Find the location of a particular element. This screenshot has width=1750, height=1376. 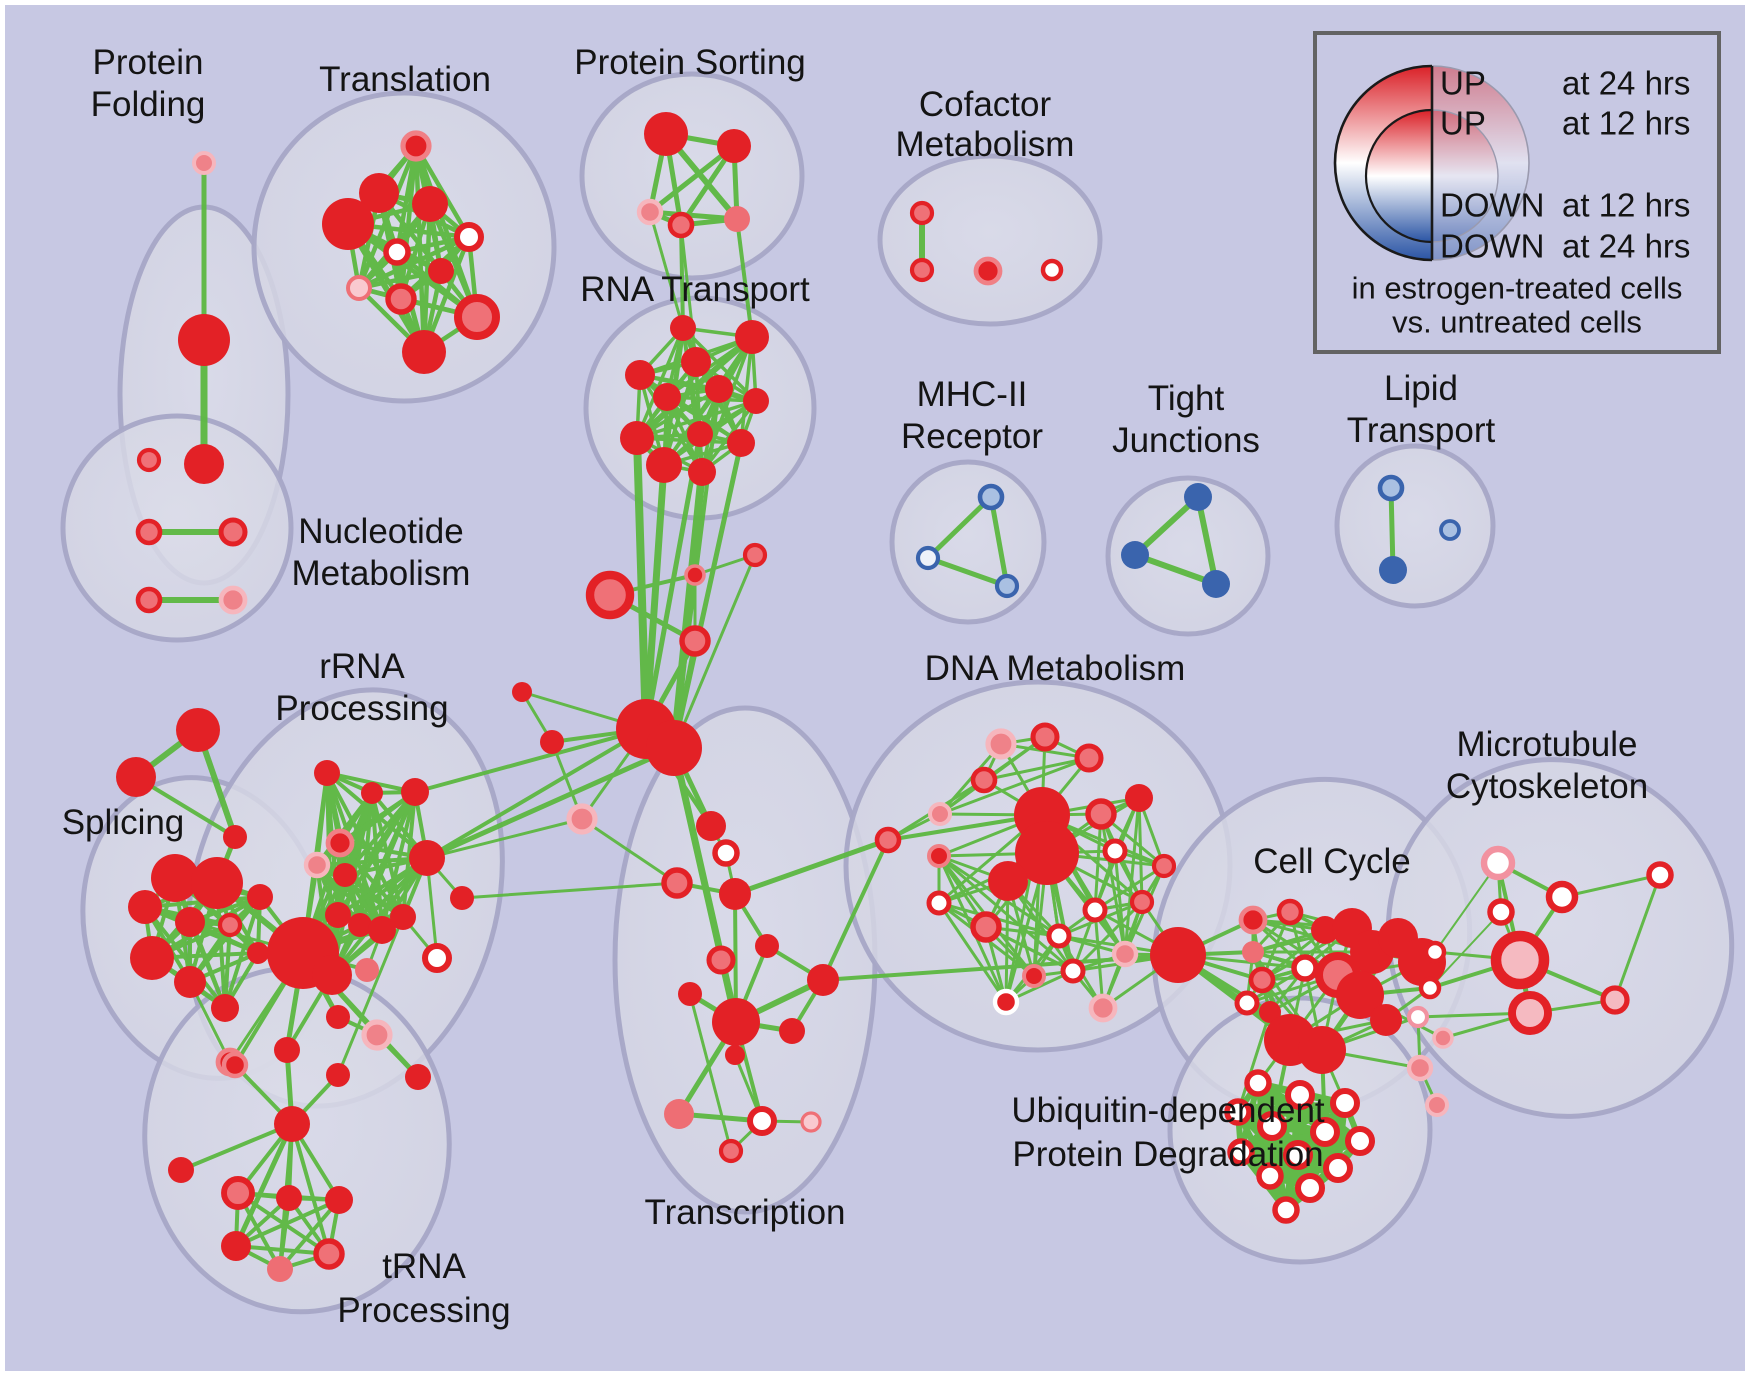

cluster-label-line: Cytoskeleton is located at coordinates (1547, 786).